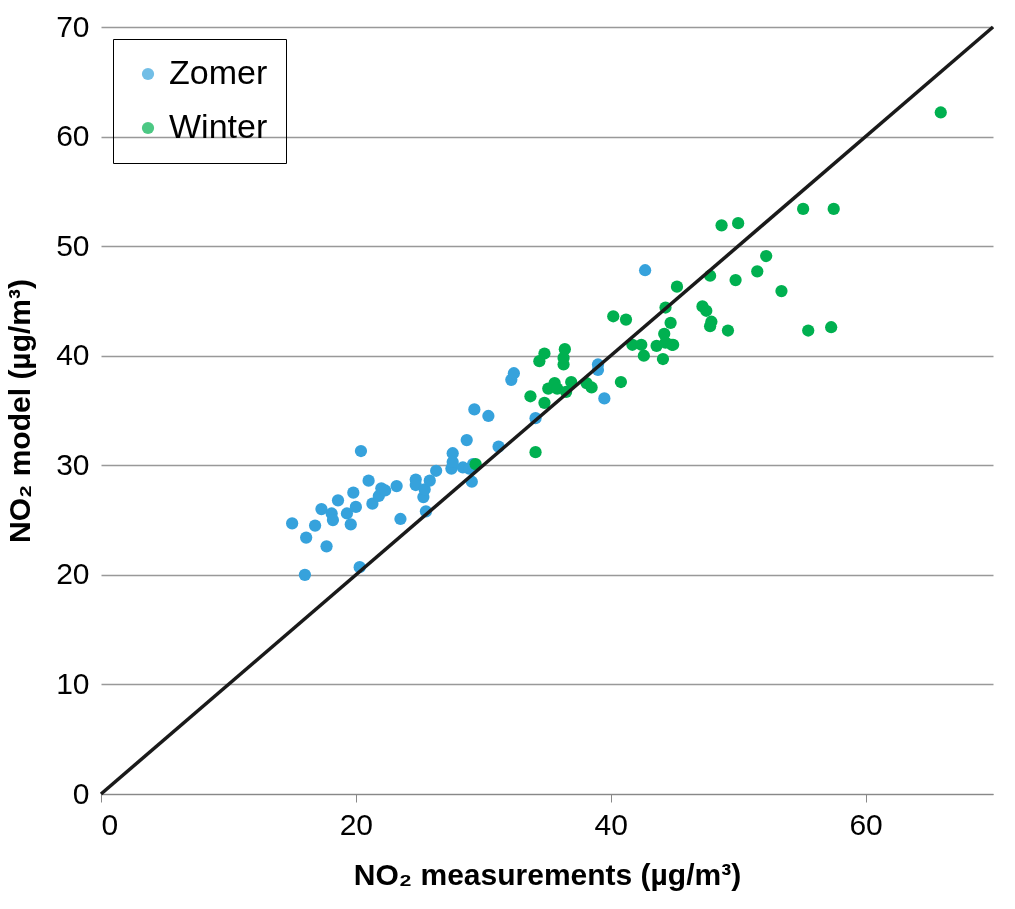 The width and height of the screenshot is (1015, 909). Describe the element at coordinates (73, 245) in the screenshot. I see `y-tick-label: 50` at that location.